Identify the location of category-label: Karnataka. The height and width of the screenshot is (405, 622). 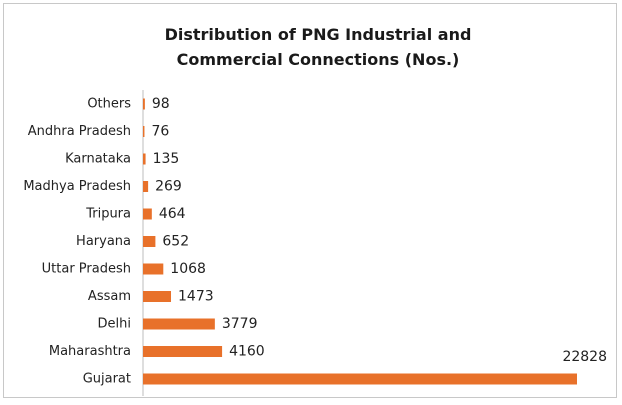
(98, 159).